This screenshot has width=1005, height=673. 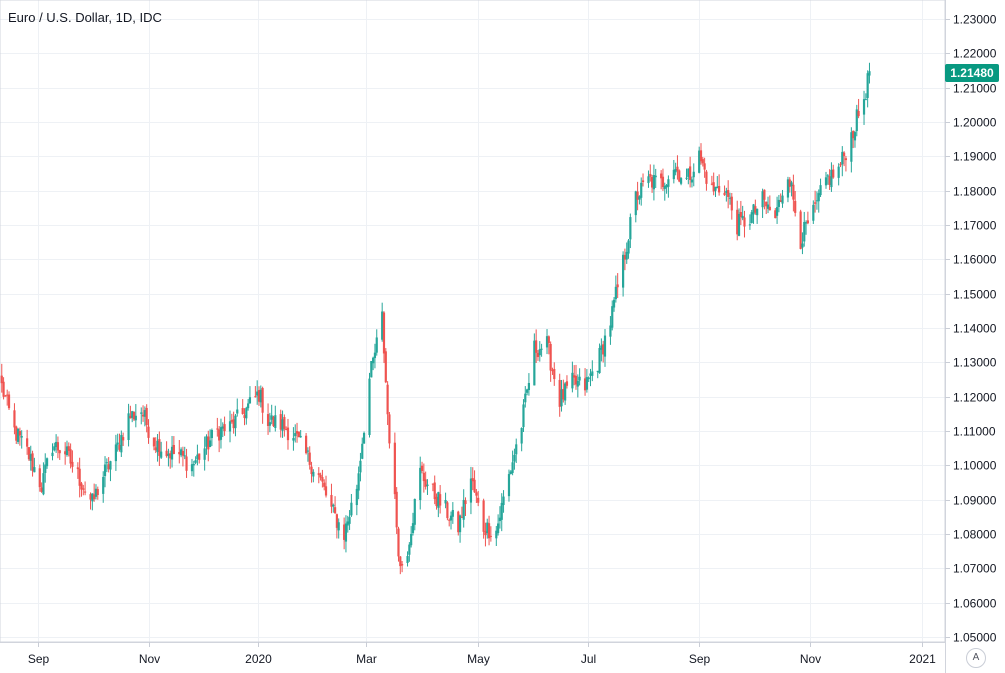 I want to click on x-tick-label: Jul, so click(x=588, y=659).